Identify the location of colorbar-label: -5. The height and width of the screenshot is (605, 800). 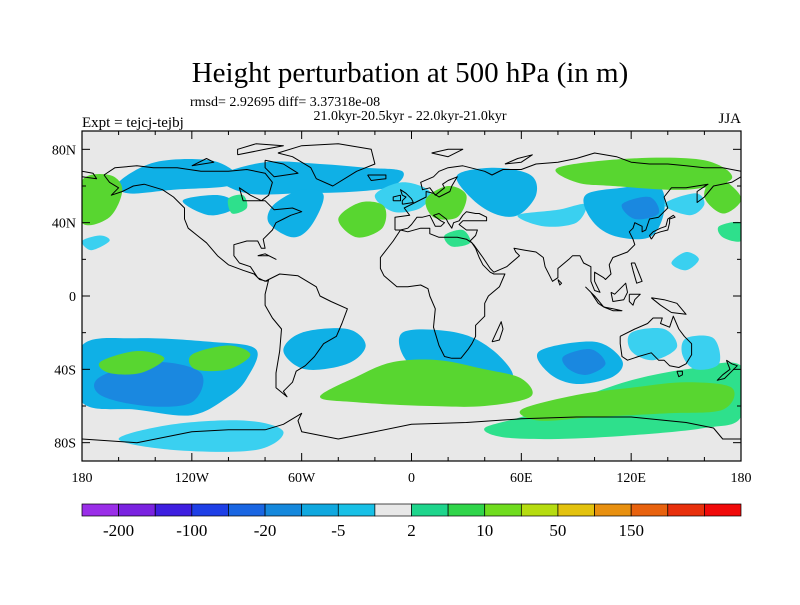
(338, 530).